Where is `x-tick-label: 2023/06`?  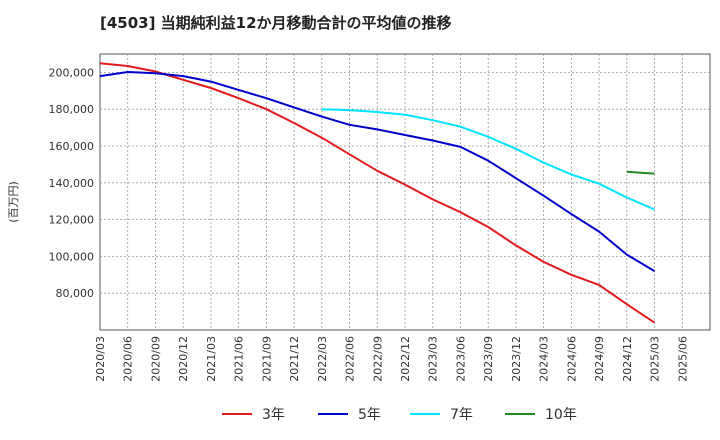 x-tick-label: 2023/06 is located at coordinates (460, 359).